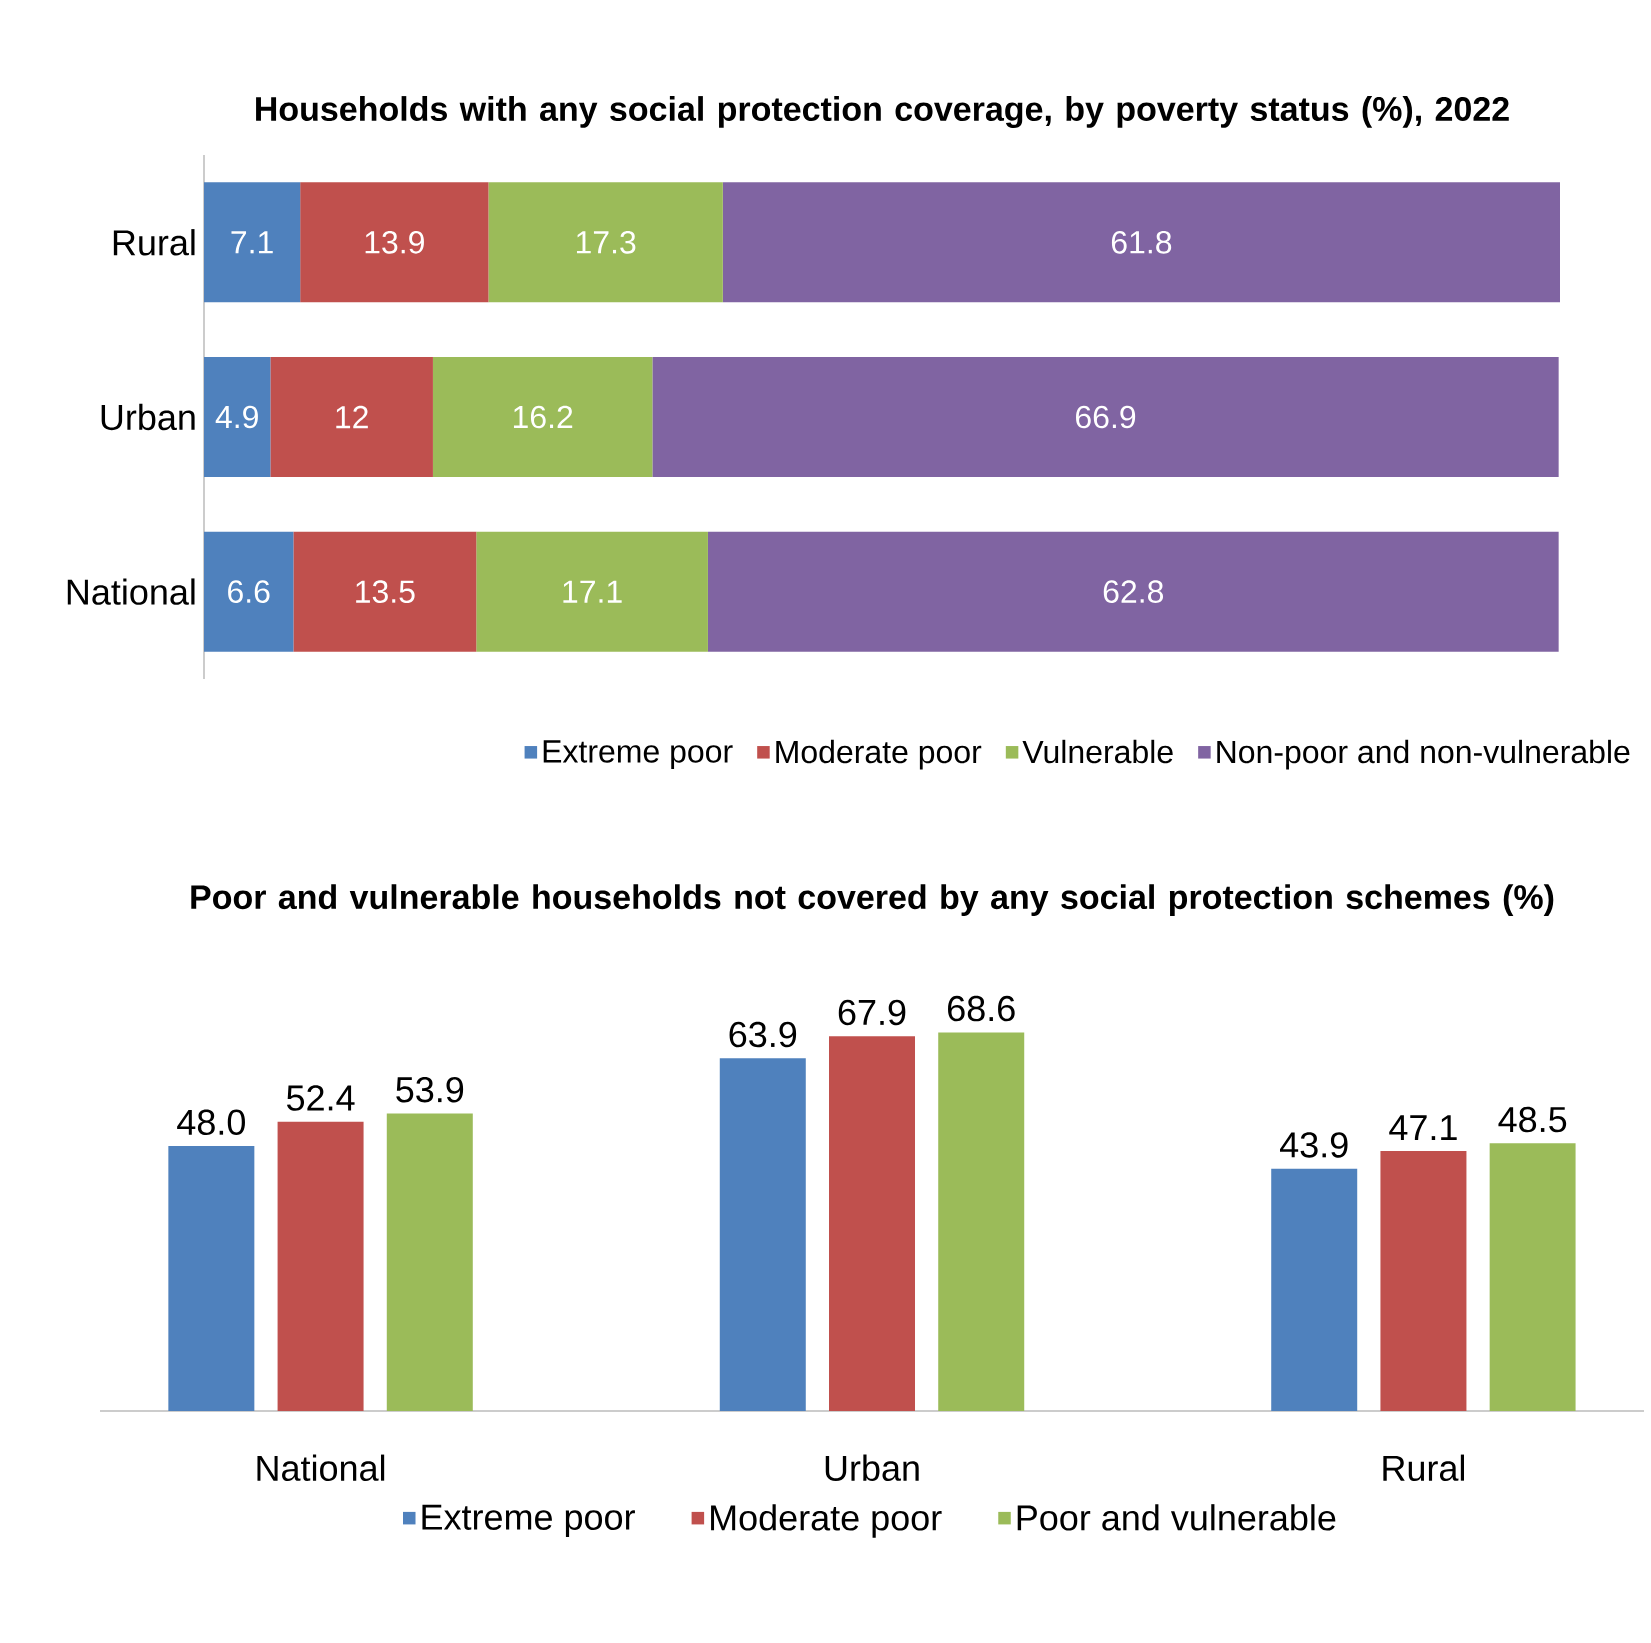 The height and width of the screenshot is (1643, 1651). I want to click on data-label: 12, so click(352, 417).